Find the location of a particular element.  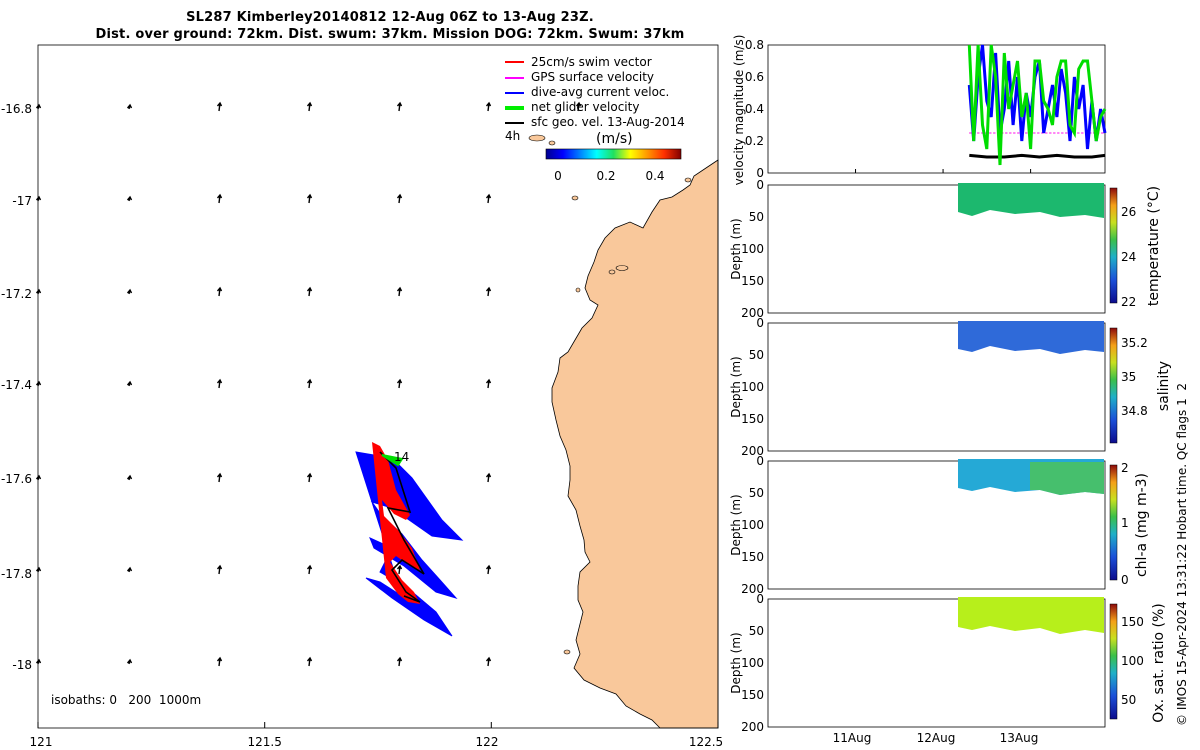

velocity-series is located at coordinates (981, 108).